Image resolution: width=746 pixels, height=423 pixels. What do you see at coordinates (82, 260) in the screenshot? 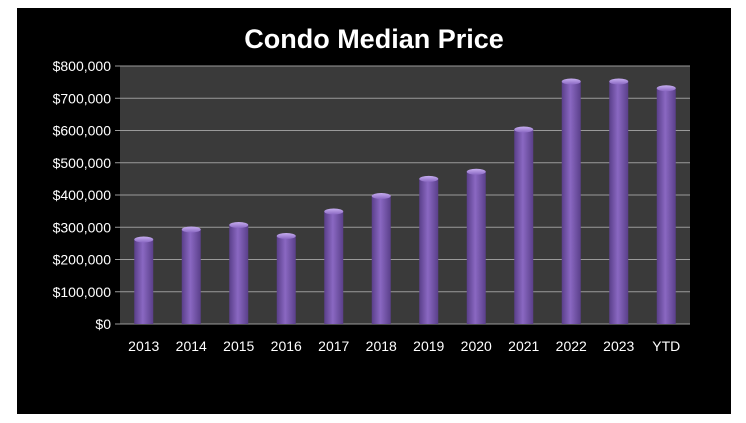
I see `y-tick-label: $200,000` at bounding box center [82, 260].